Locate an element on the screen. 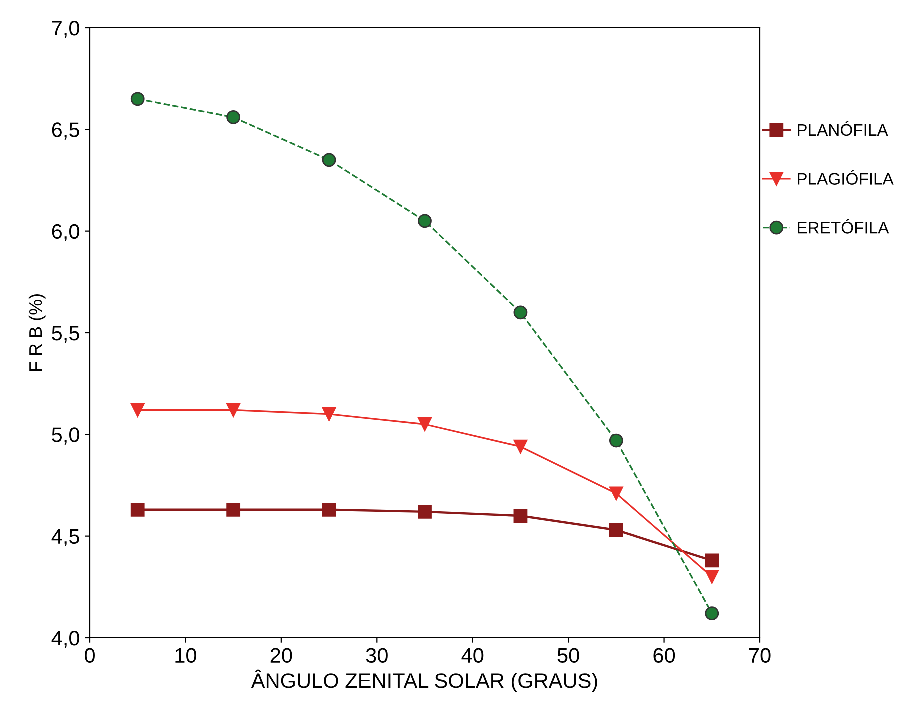 Image resolution: width=923 pixels, height=713 pixels. x-axis-title: ÂNGULO ZENITAL SOLAR (GRAUS) is located at coordinates (424, 681).